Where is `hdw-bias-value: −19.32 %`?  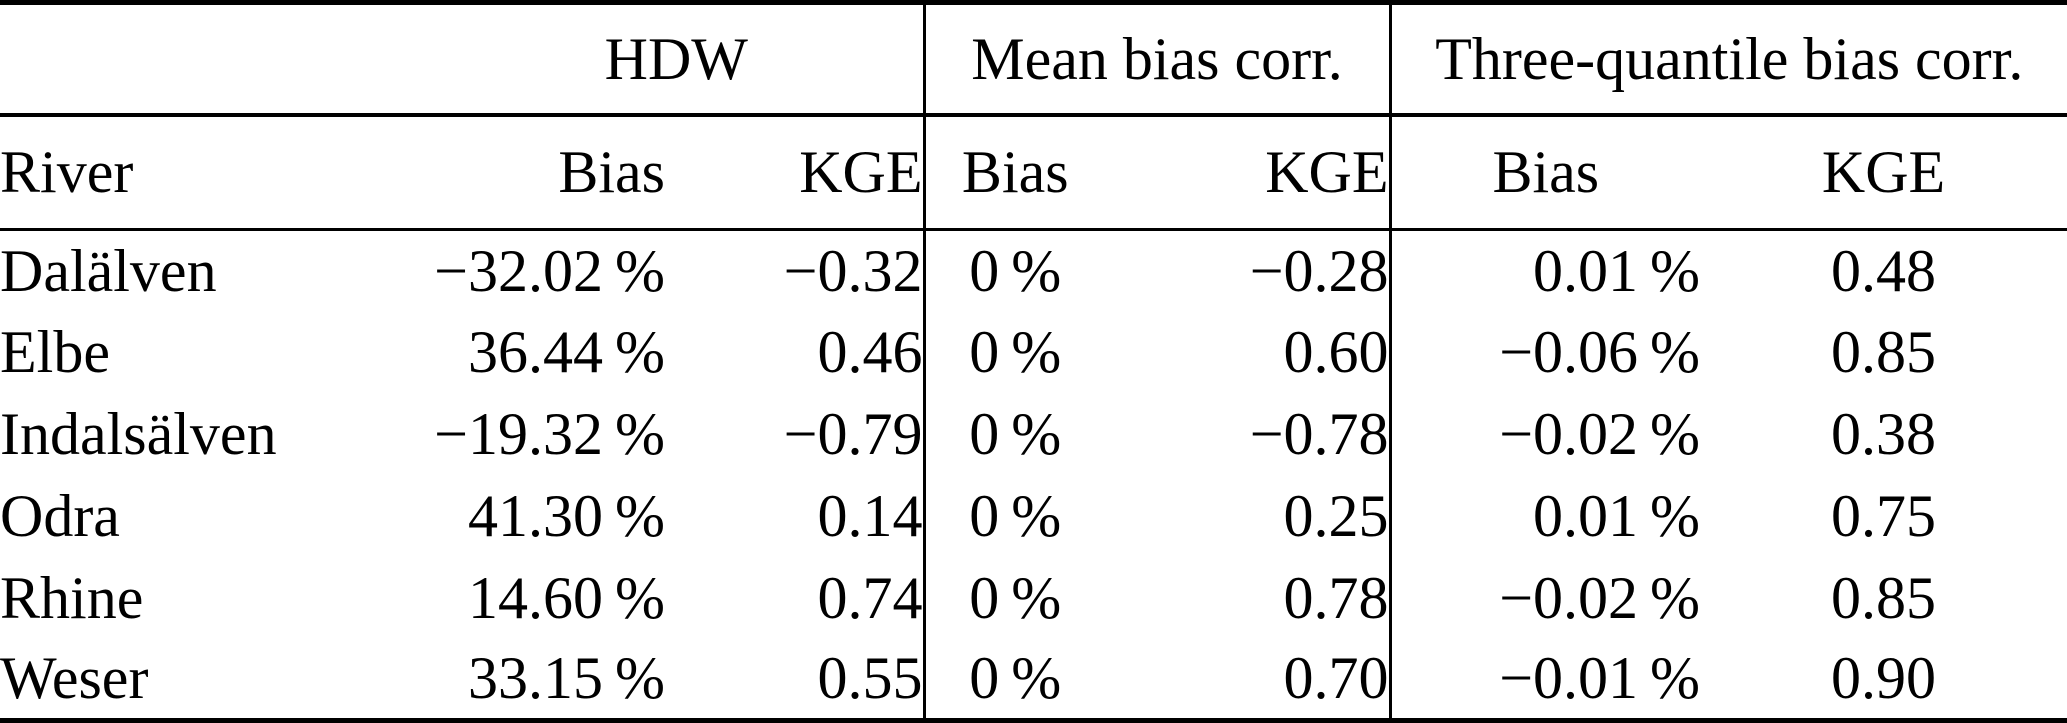
hdw-bias-value: −19.32 % is located at coordinates (549, 434).